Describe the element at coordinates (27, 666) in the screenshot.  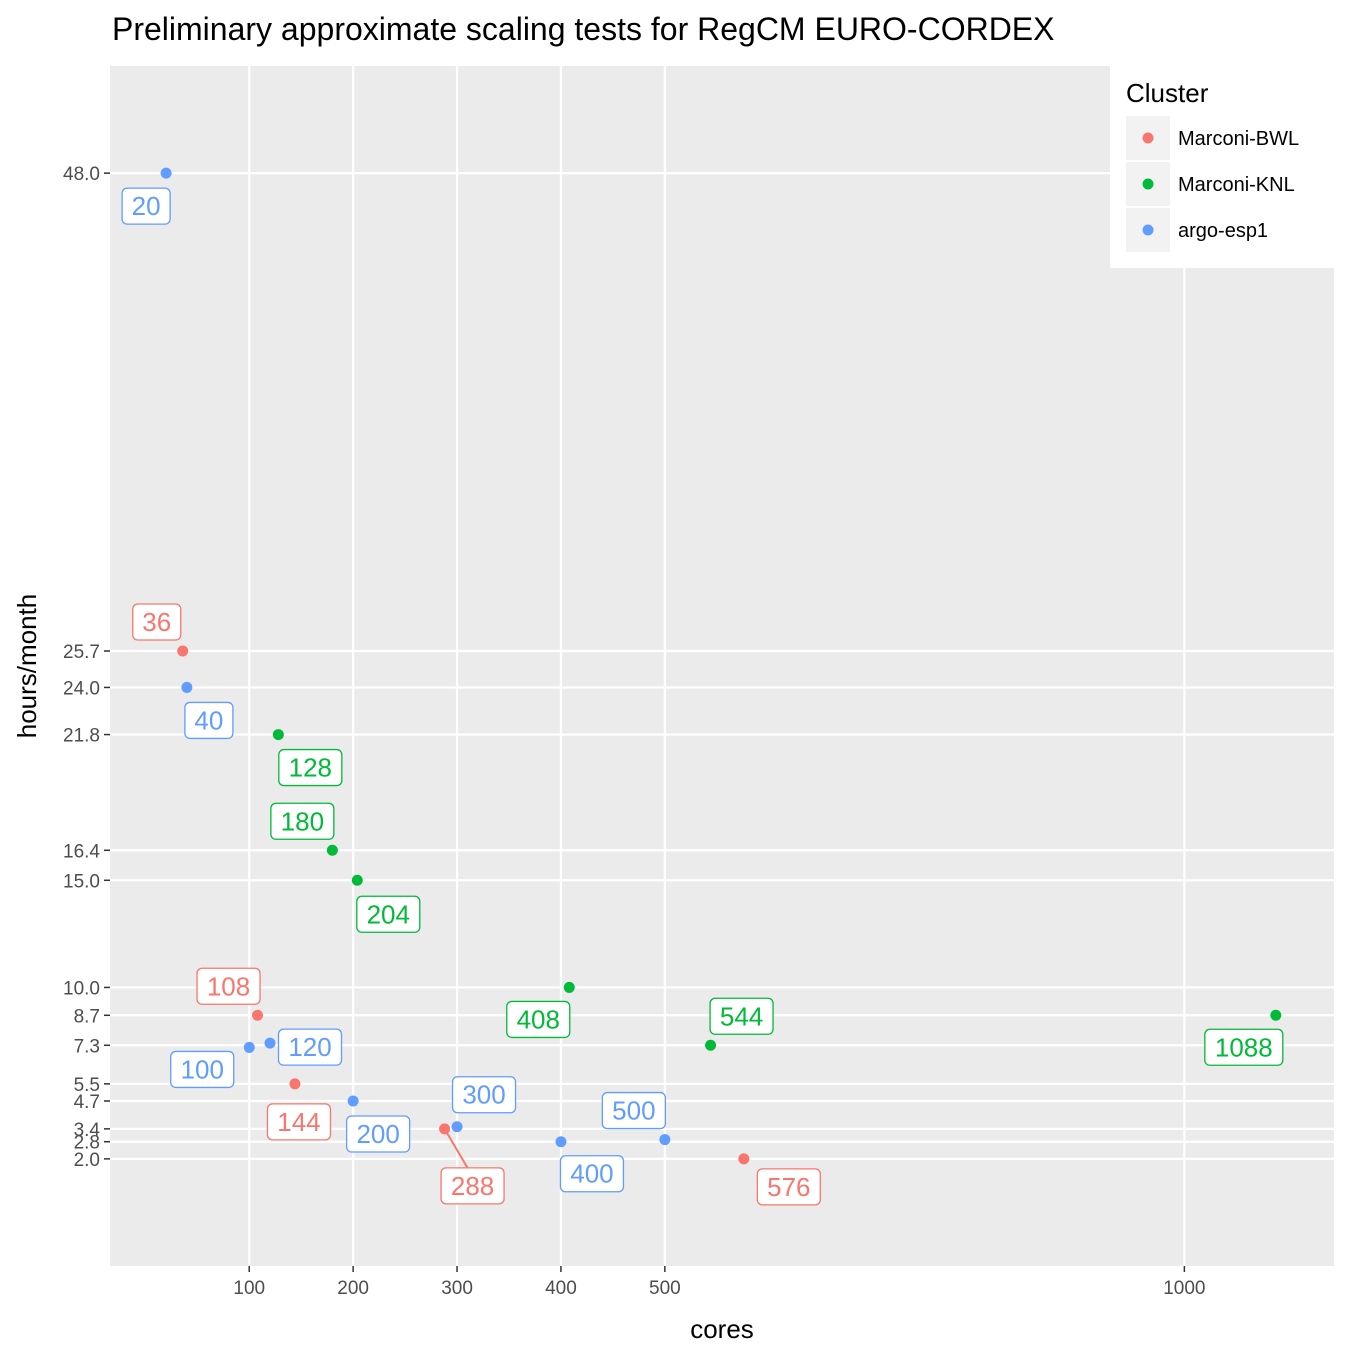
I see `y-axis-title: hours/month` at that location.